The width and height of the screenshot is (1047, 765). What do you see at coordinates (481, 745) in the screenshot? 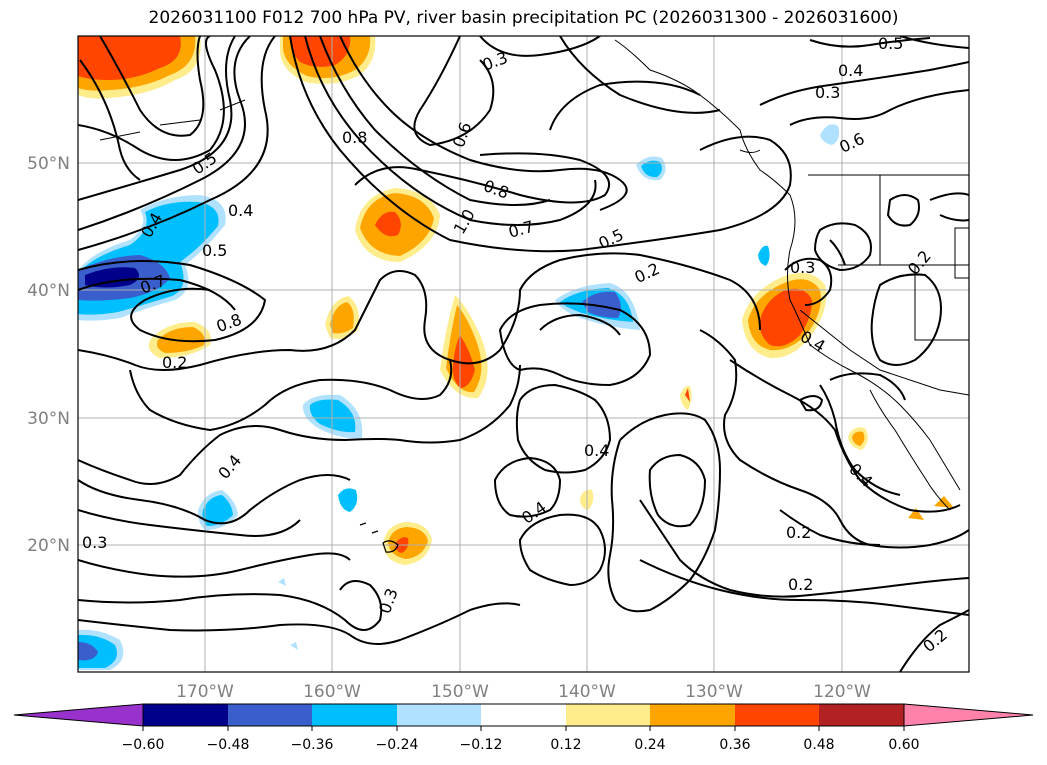
I see `colorbar-tick-label: −0.12` at bounding box center [481, 745].